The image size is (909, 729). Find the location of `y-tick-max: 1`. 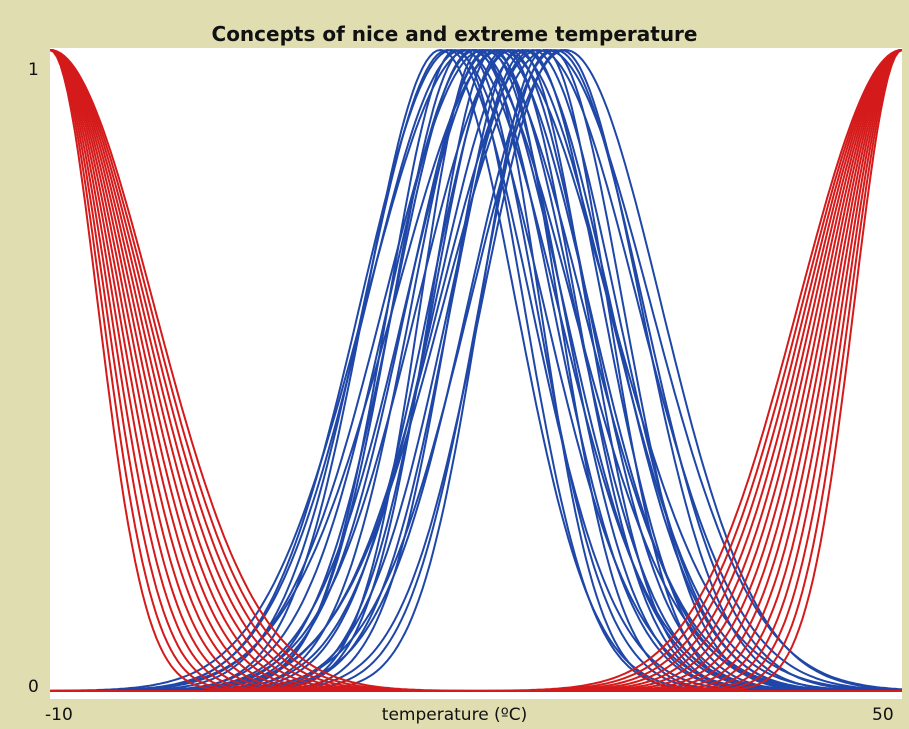

y-tick-max: 1 is located at coordinates (33, 70).